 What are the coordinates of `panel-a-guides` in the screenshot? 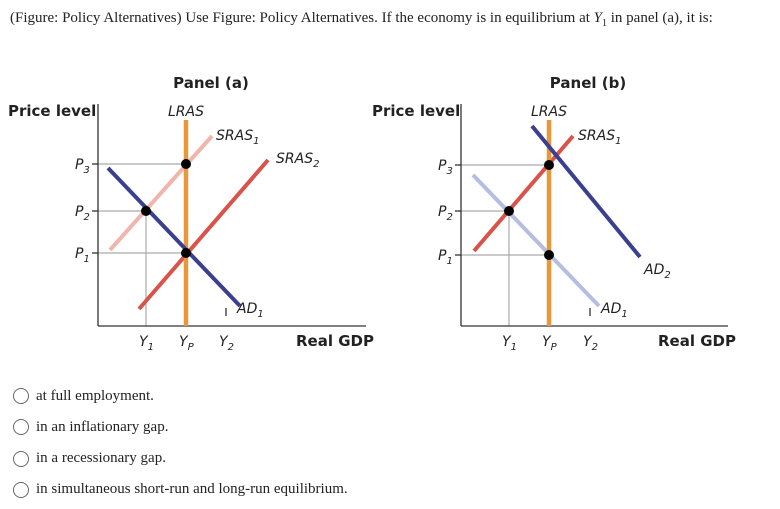 It's located at (142, 244).